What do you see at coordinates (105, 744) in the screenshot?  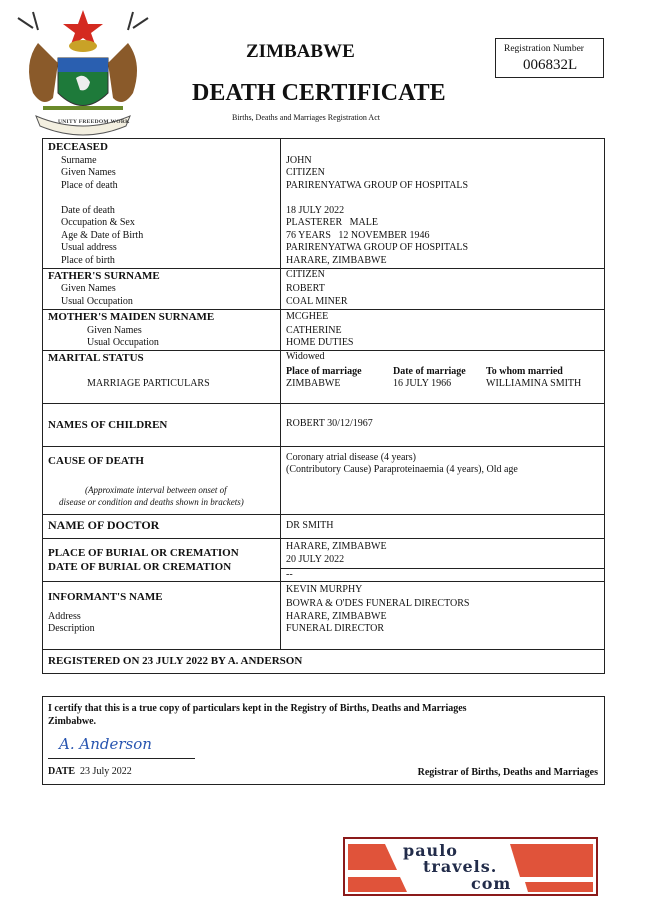 I see `signature: A. Anderson` at bounding box center [105, 744].